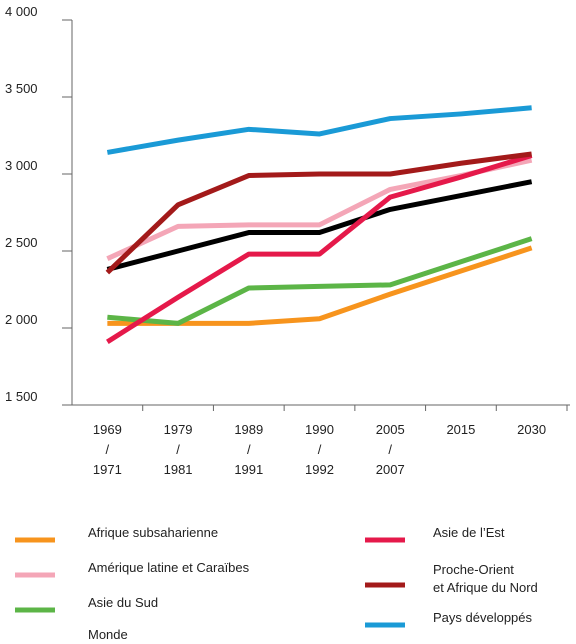 The width and height of the screenshot is (576, 644). Describe the element at coordinates (21, 88) in the screenshot. I see `y-tick-label: 3 500` at that location.